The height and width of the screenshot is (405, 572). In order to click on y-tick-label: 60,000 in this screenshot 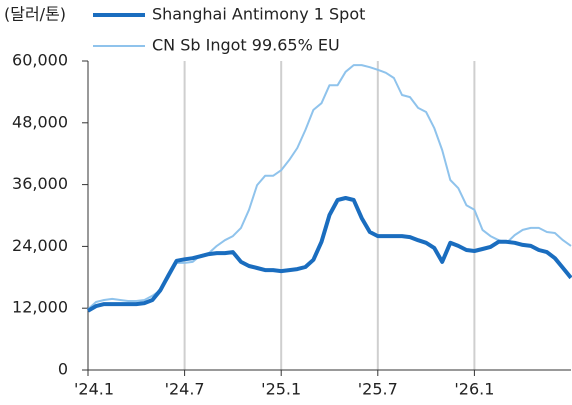, I will do `click(40, 60)`.